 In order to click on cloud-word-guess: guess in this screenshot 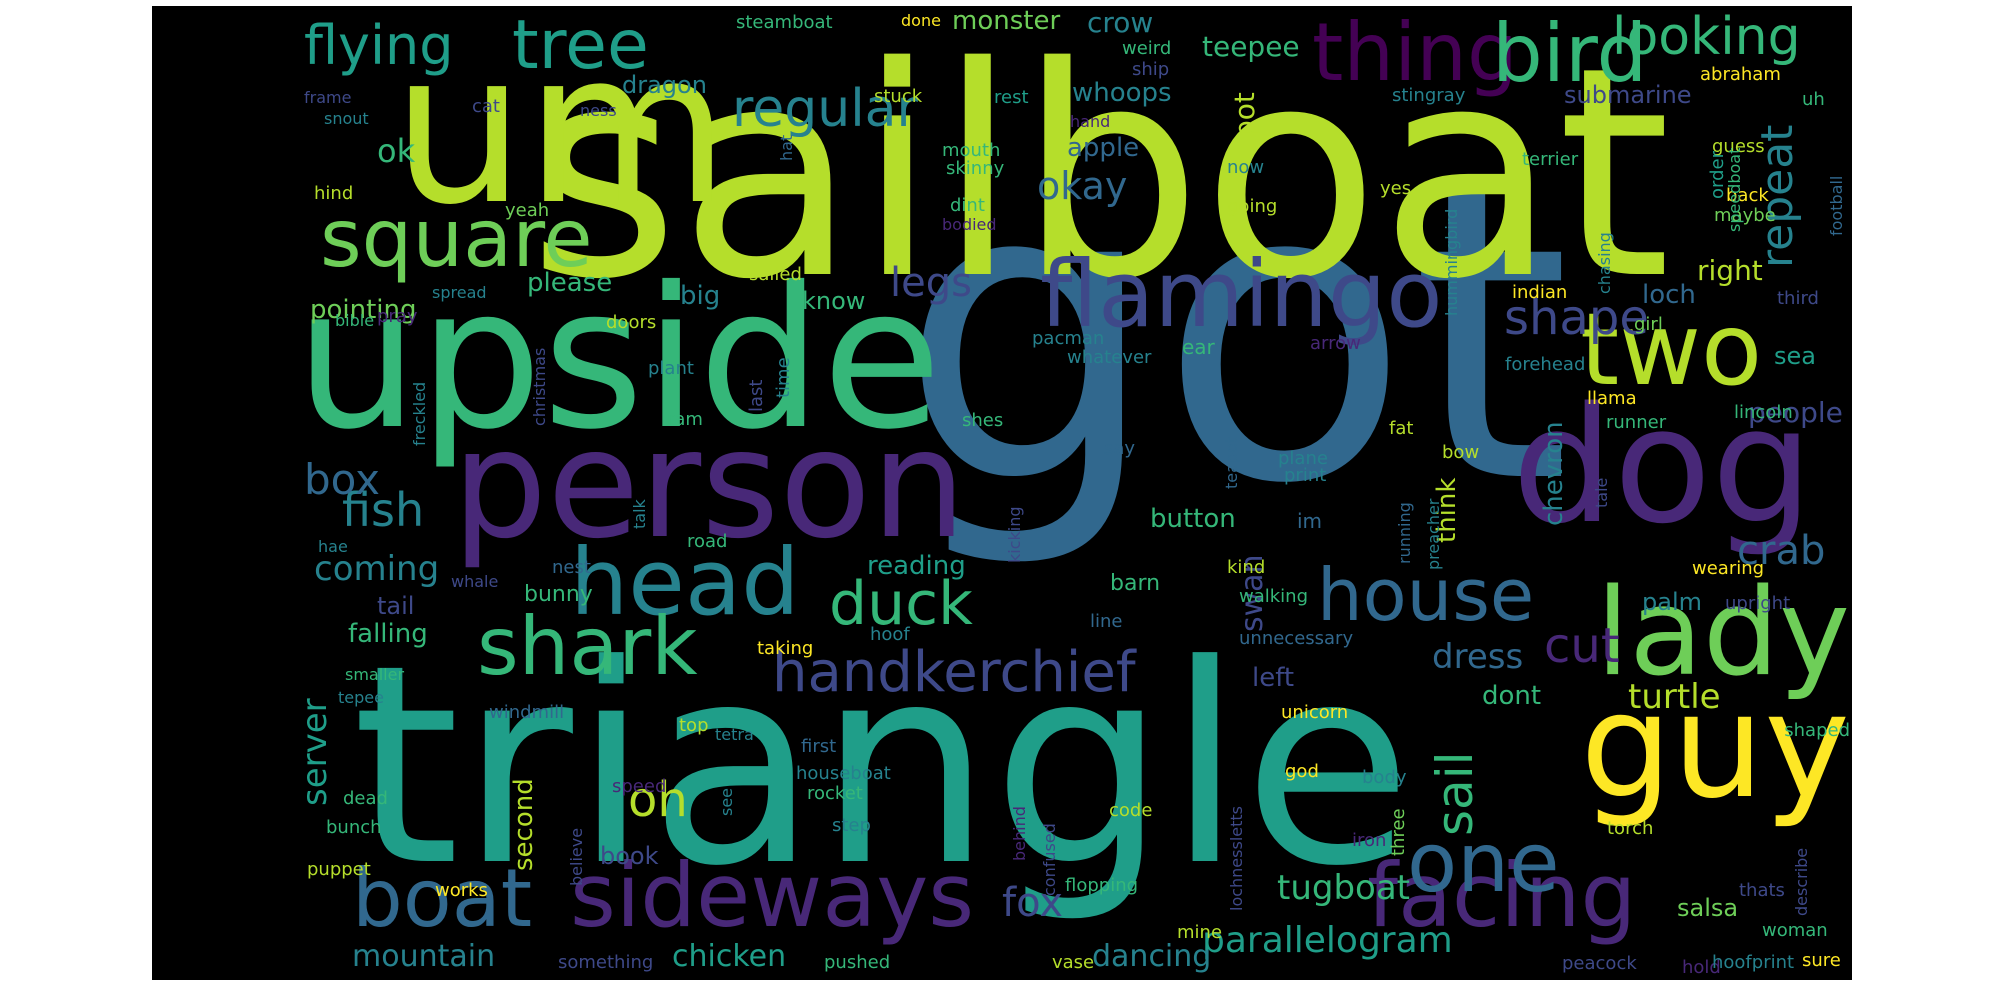, I will do `click(1738, 146)`.